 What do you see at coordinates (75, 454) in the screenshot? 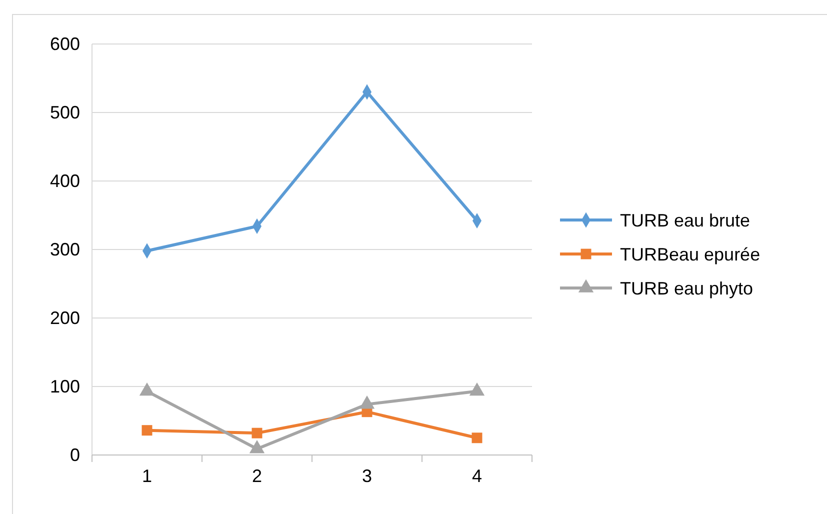
I see `y-tick-label: 0` at bounding box center [75, 454].